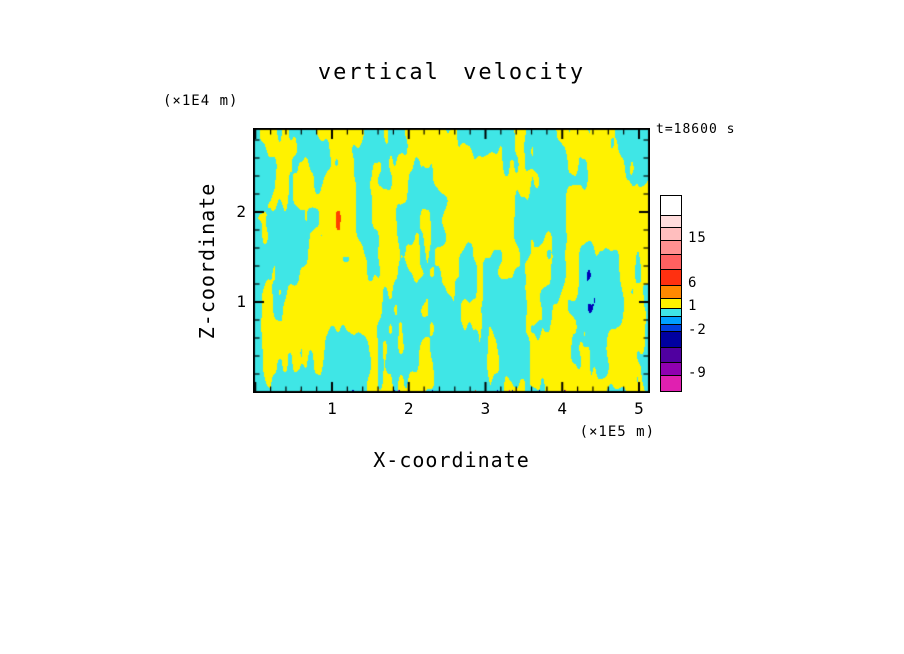 The image size is (904, 654). What do you see at coordinates (696, 129) in the screenshot?
I see `time-annotation: t=18600 s` at bounding box center [696, 129].